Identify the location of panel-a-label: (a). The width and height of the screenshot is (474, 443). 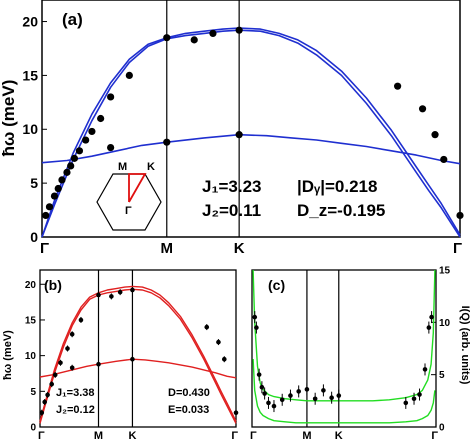
(72, 19).